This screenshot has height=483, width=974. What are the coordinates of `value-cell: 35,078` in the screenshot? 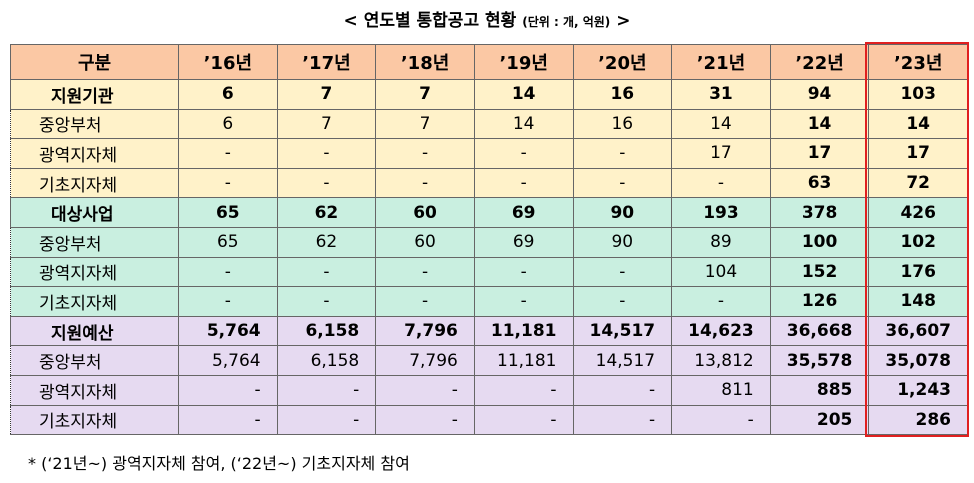 It's located at (918, 360).